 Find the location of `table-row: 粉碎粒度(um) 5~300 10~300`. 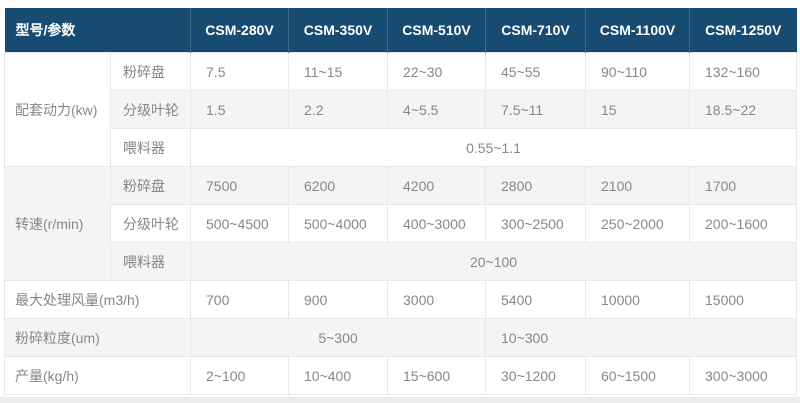

table-row: 粉碎粒度(um) 5~300 10~300 is located at coordinates (400, 337).